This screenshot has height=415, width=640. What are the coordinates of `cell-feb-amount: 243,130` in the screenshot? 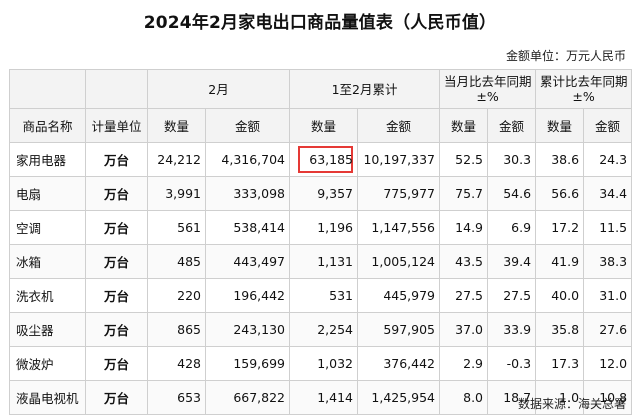 It's located at (247, 329).